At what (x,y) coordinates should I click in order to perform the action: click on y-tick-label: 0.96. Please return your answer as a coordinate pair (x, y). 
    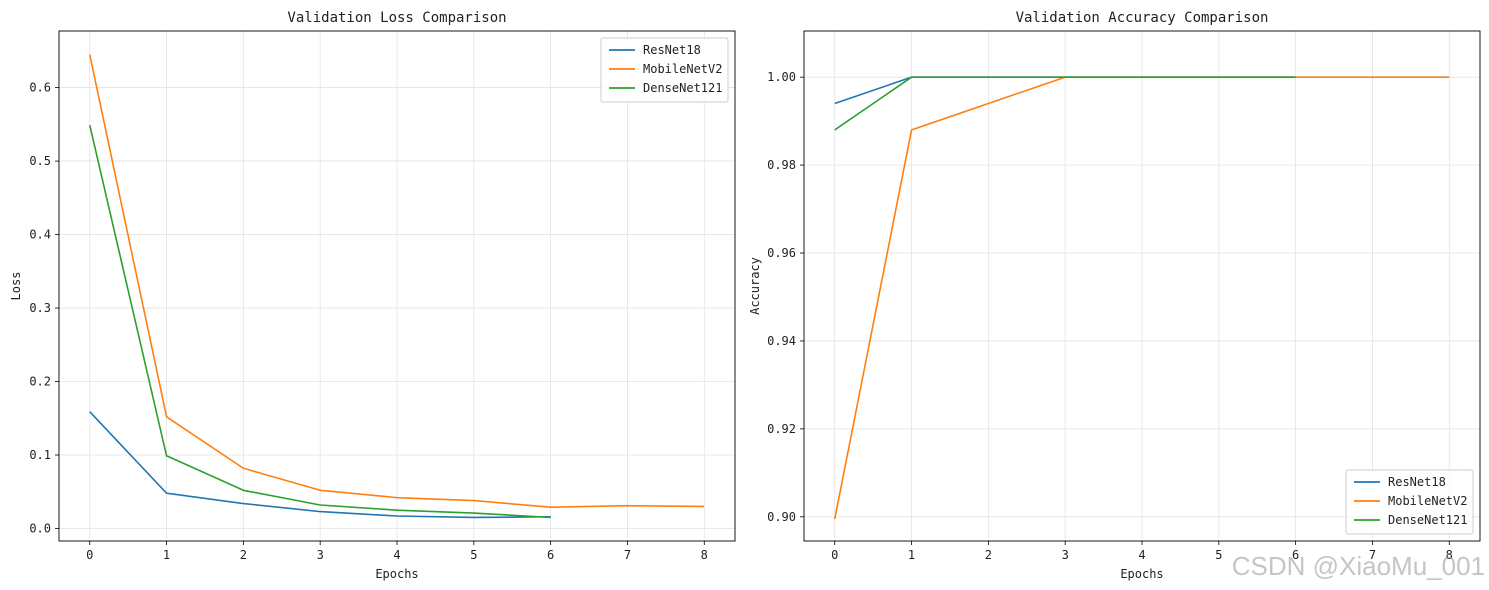
    Looking at the image, I should click on (781, 253).